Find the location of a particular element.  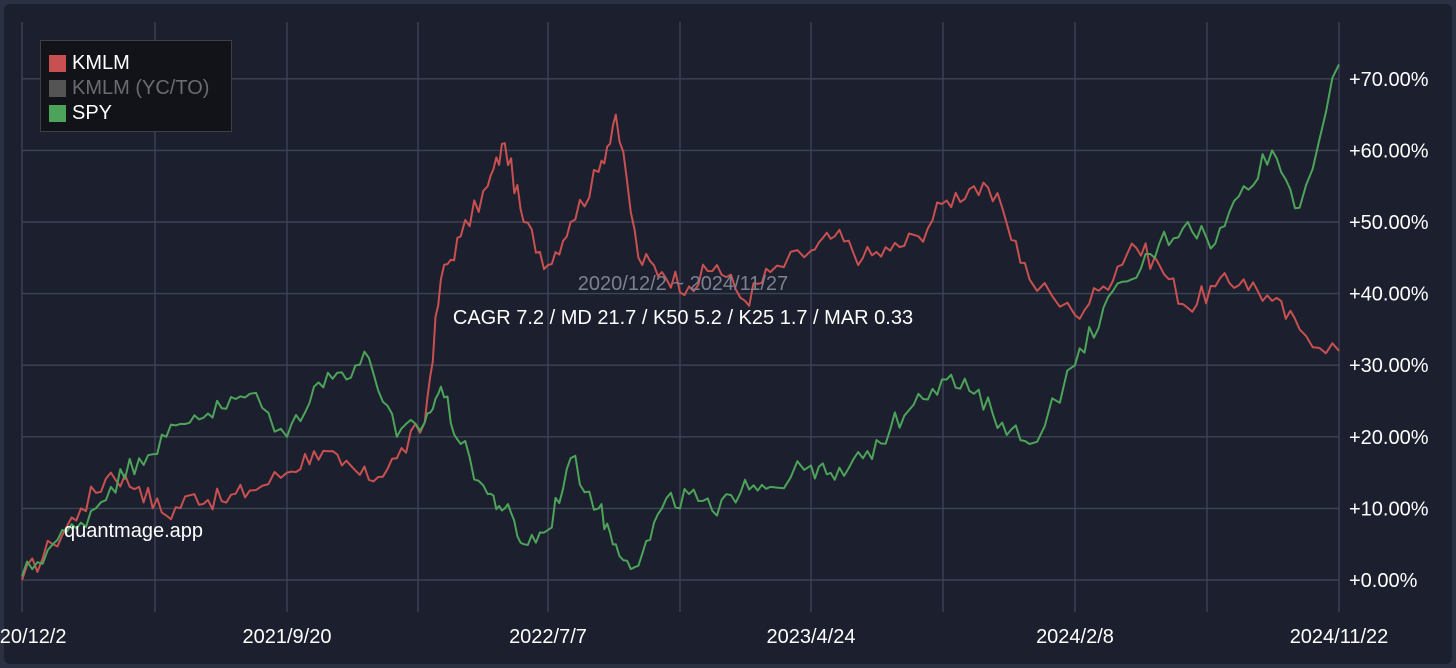

x-tick-label: 2022/7/7 is located at coordinates (548, 637).